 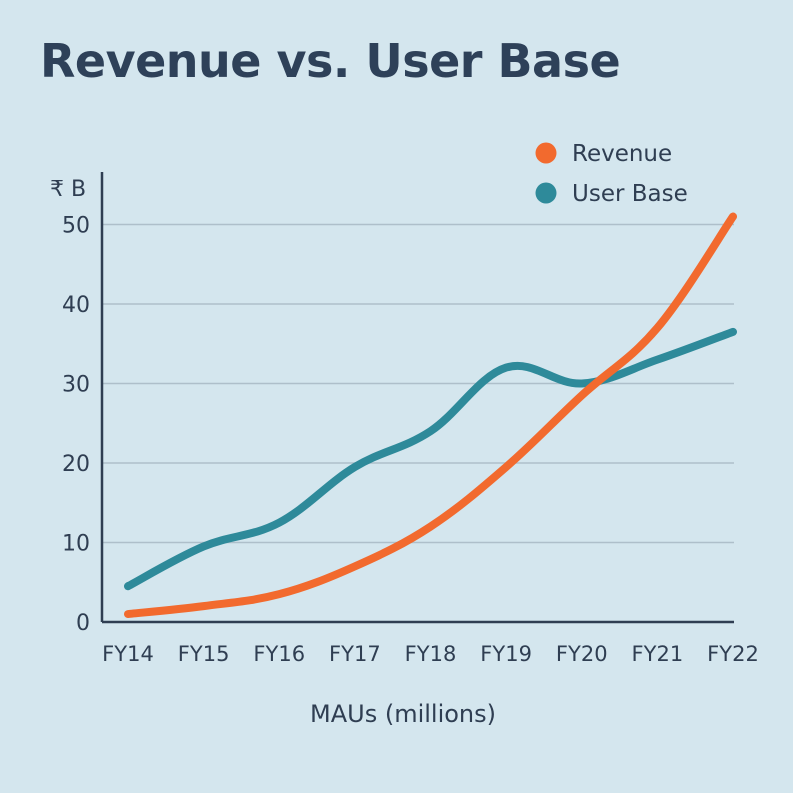 I want to click on x-tick-labels: FY14 FY15 FY16 FY17 FY18 FY19 FY20 FY21 FY22, so click(x=430, y=654).